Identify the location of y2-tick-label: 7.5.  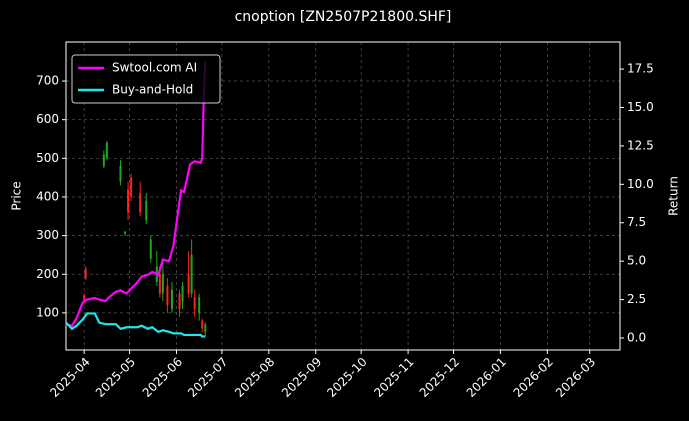
(636, 222).